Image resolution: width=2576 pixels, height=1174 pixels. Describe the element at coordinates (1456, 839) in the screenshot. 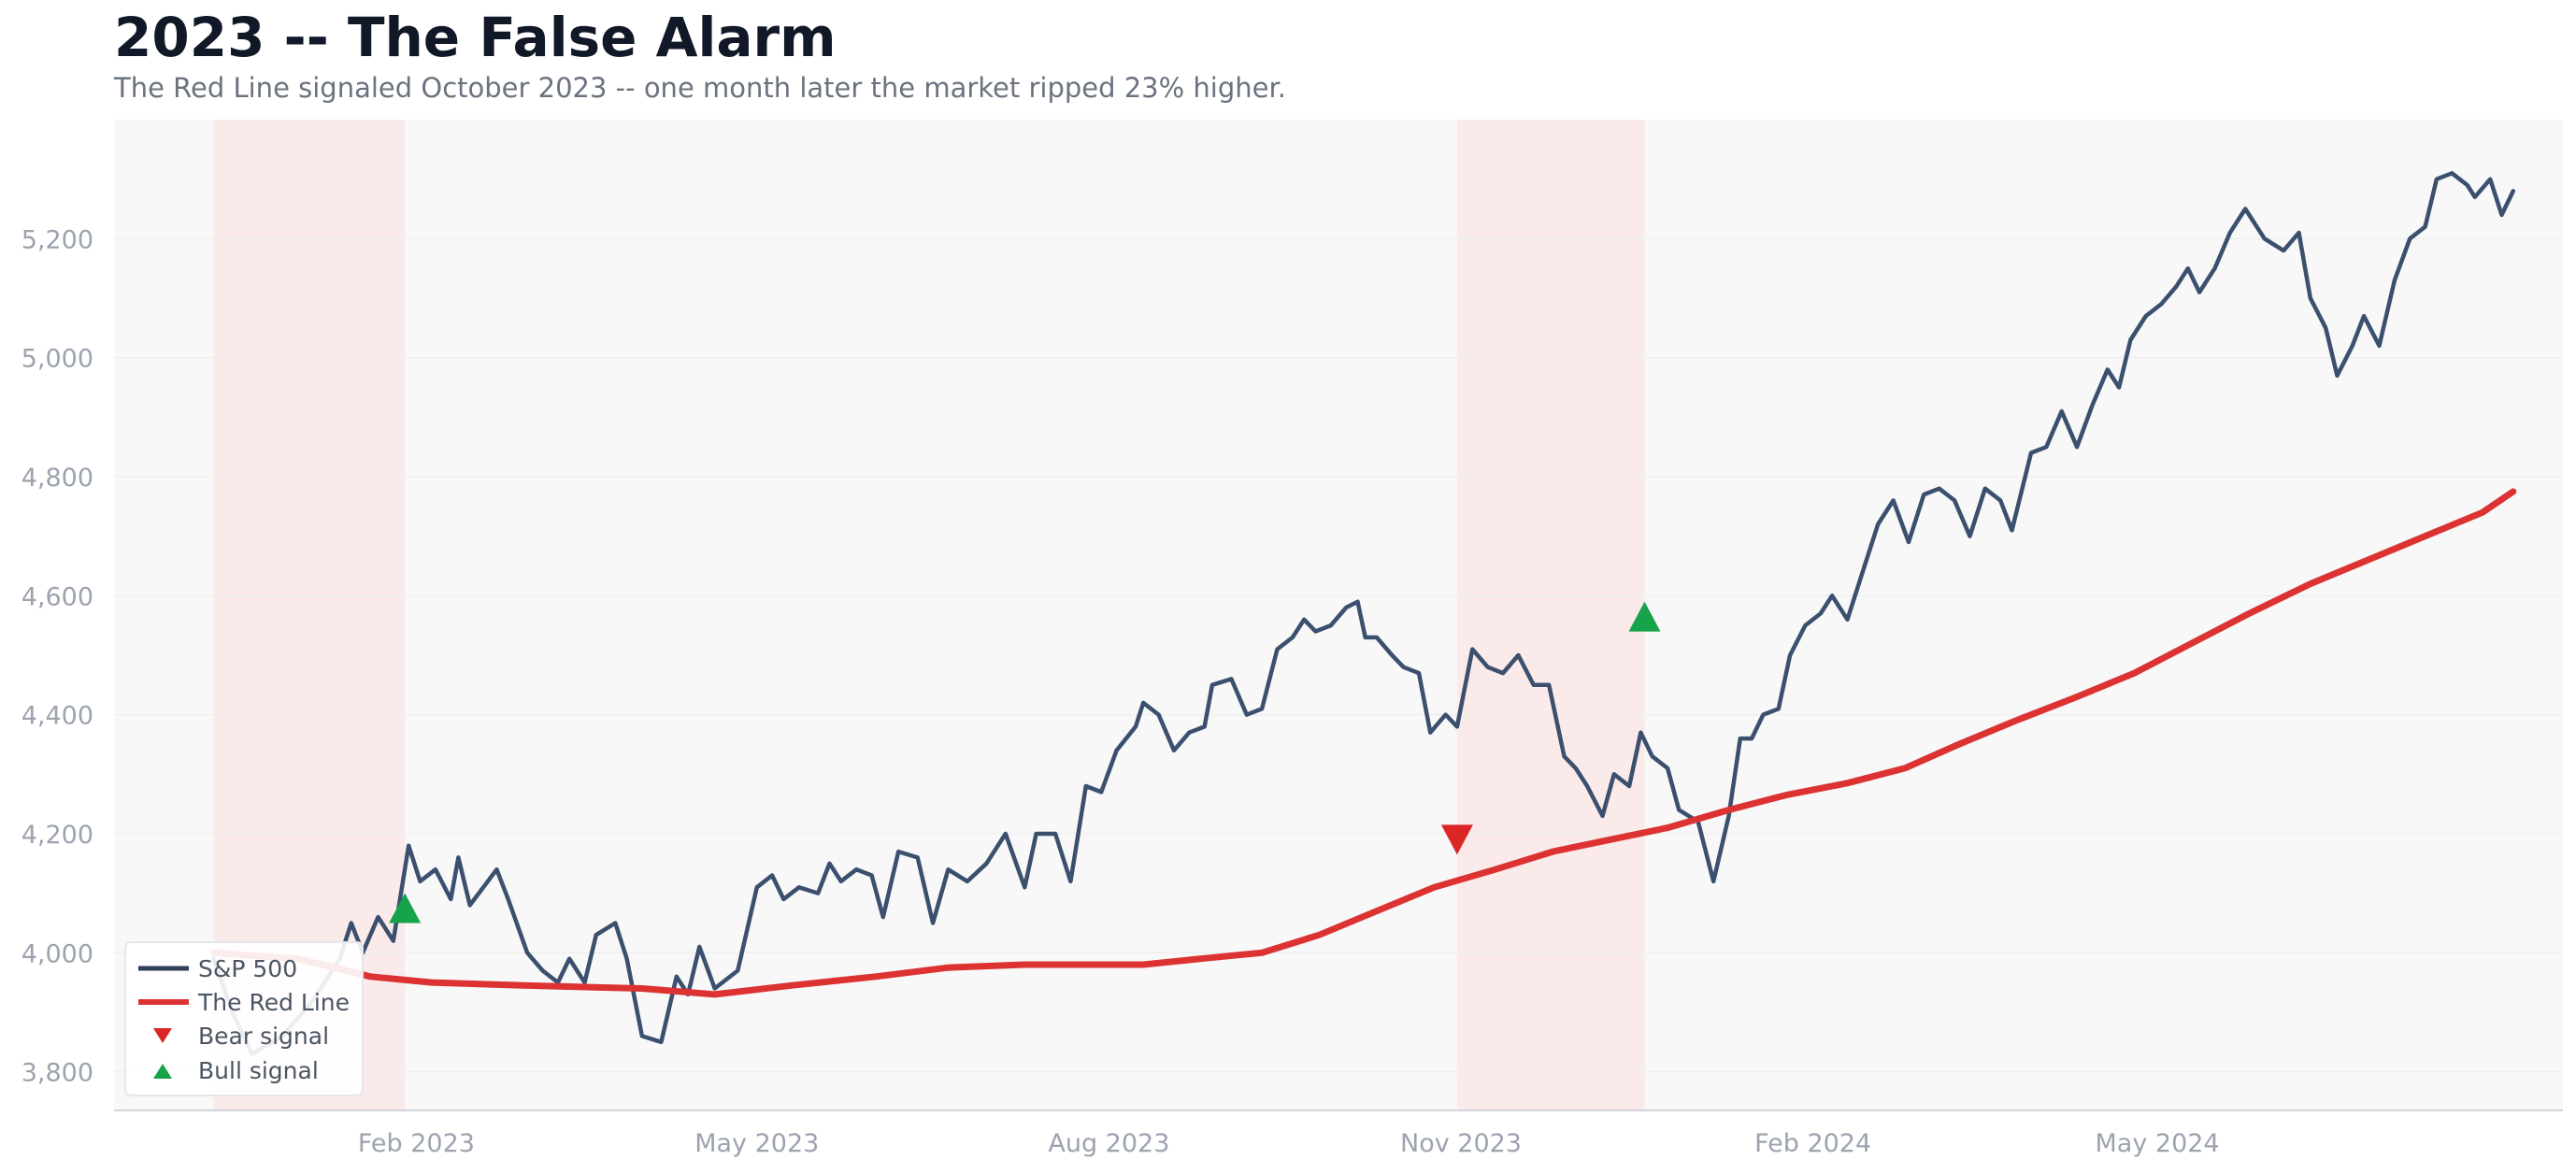

I see `bear-signal-marker` at that location.